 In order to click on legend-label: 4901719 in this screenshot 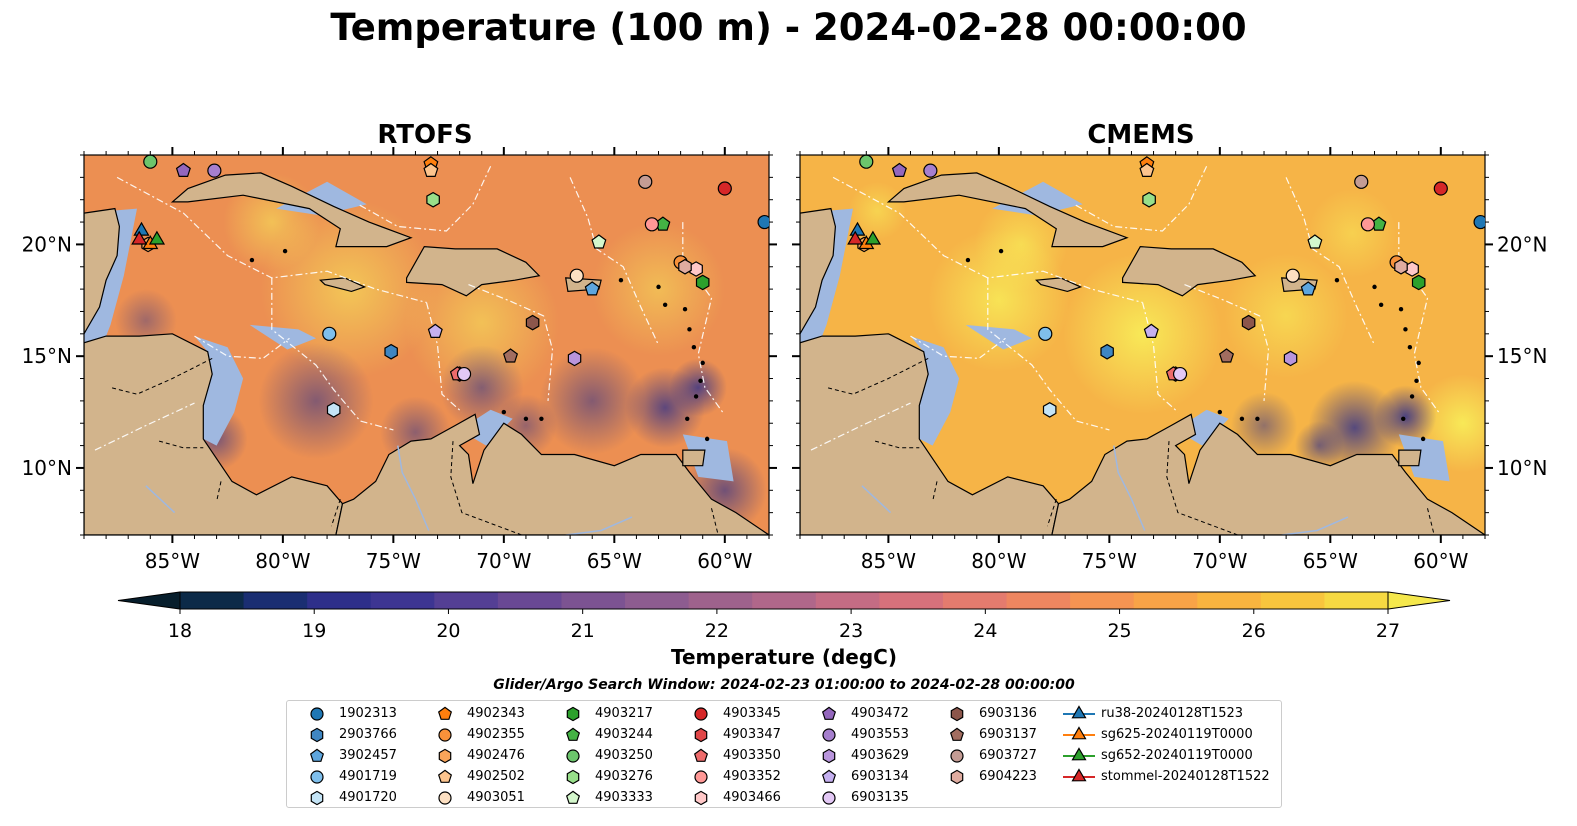, I will do `click(368, 776)`.